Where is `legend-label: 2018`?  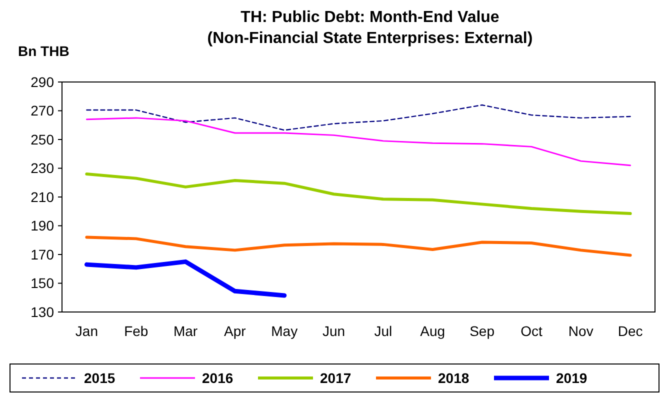 legend-label: 2018 is located at coordinates (454, 378).